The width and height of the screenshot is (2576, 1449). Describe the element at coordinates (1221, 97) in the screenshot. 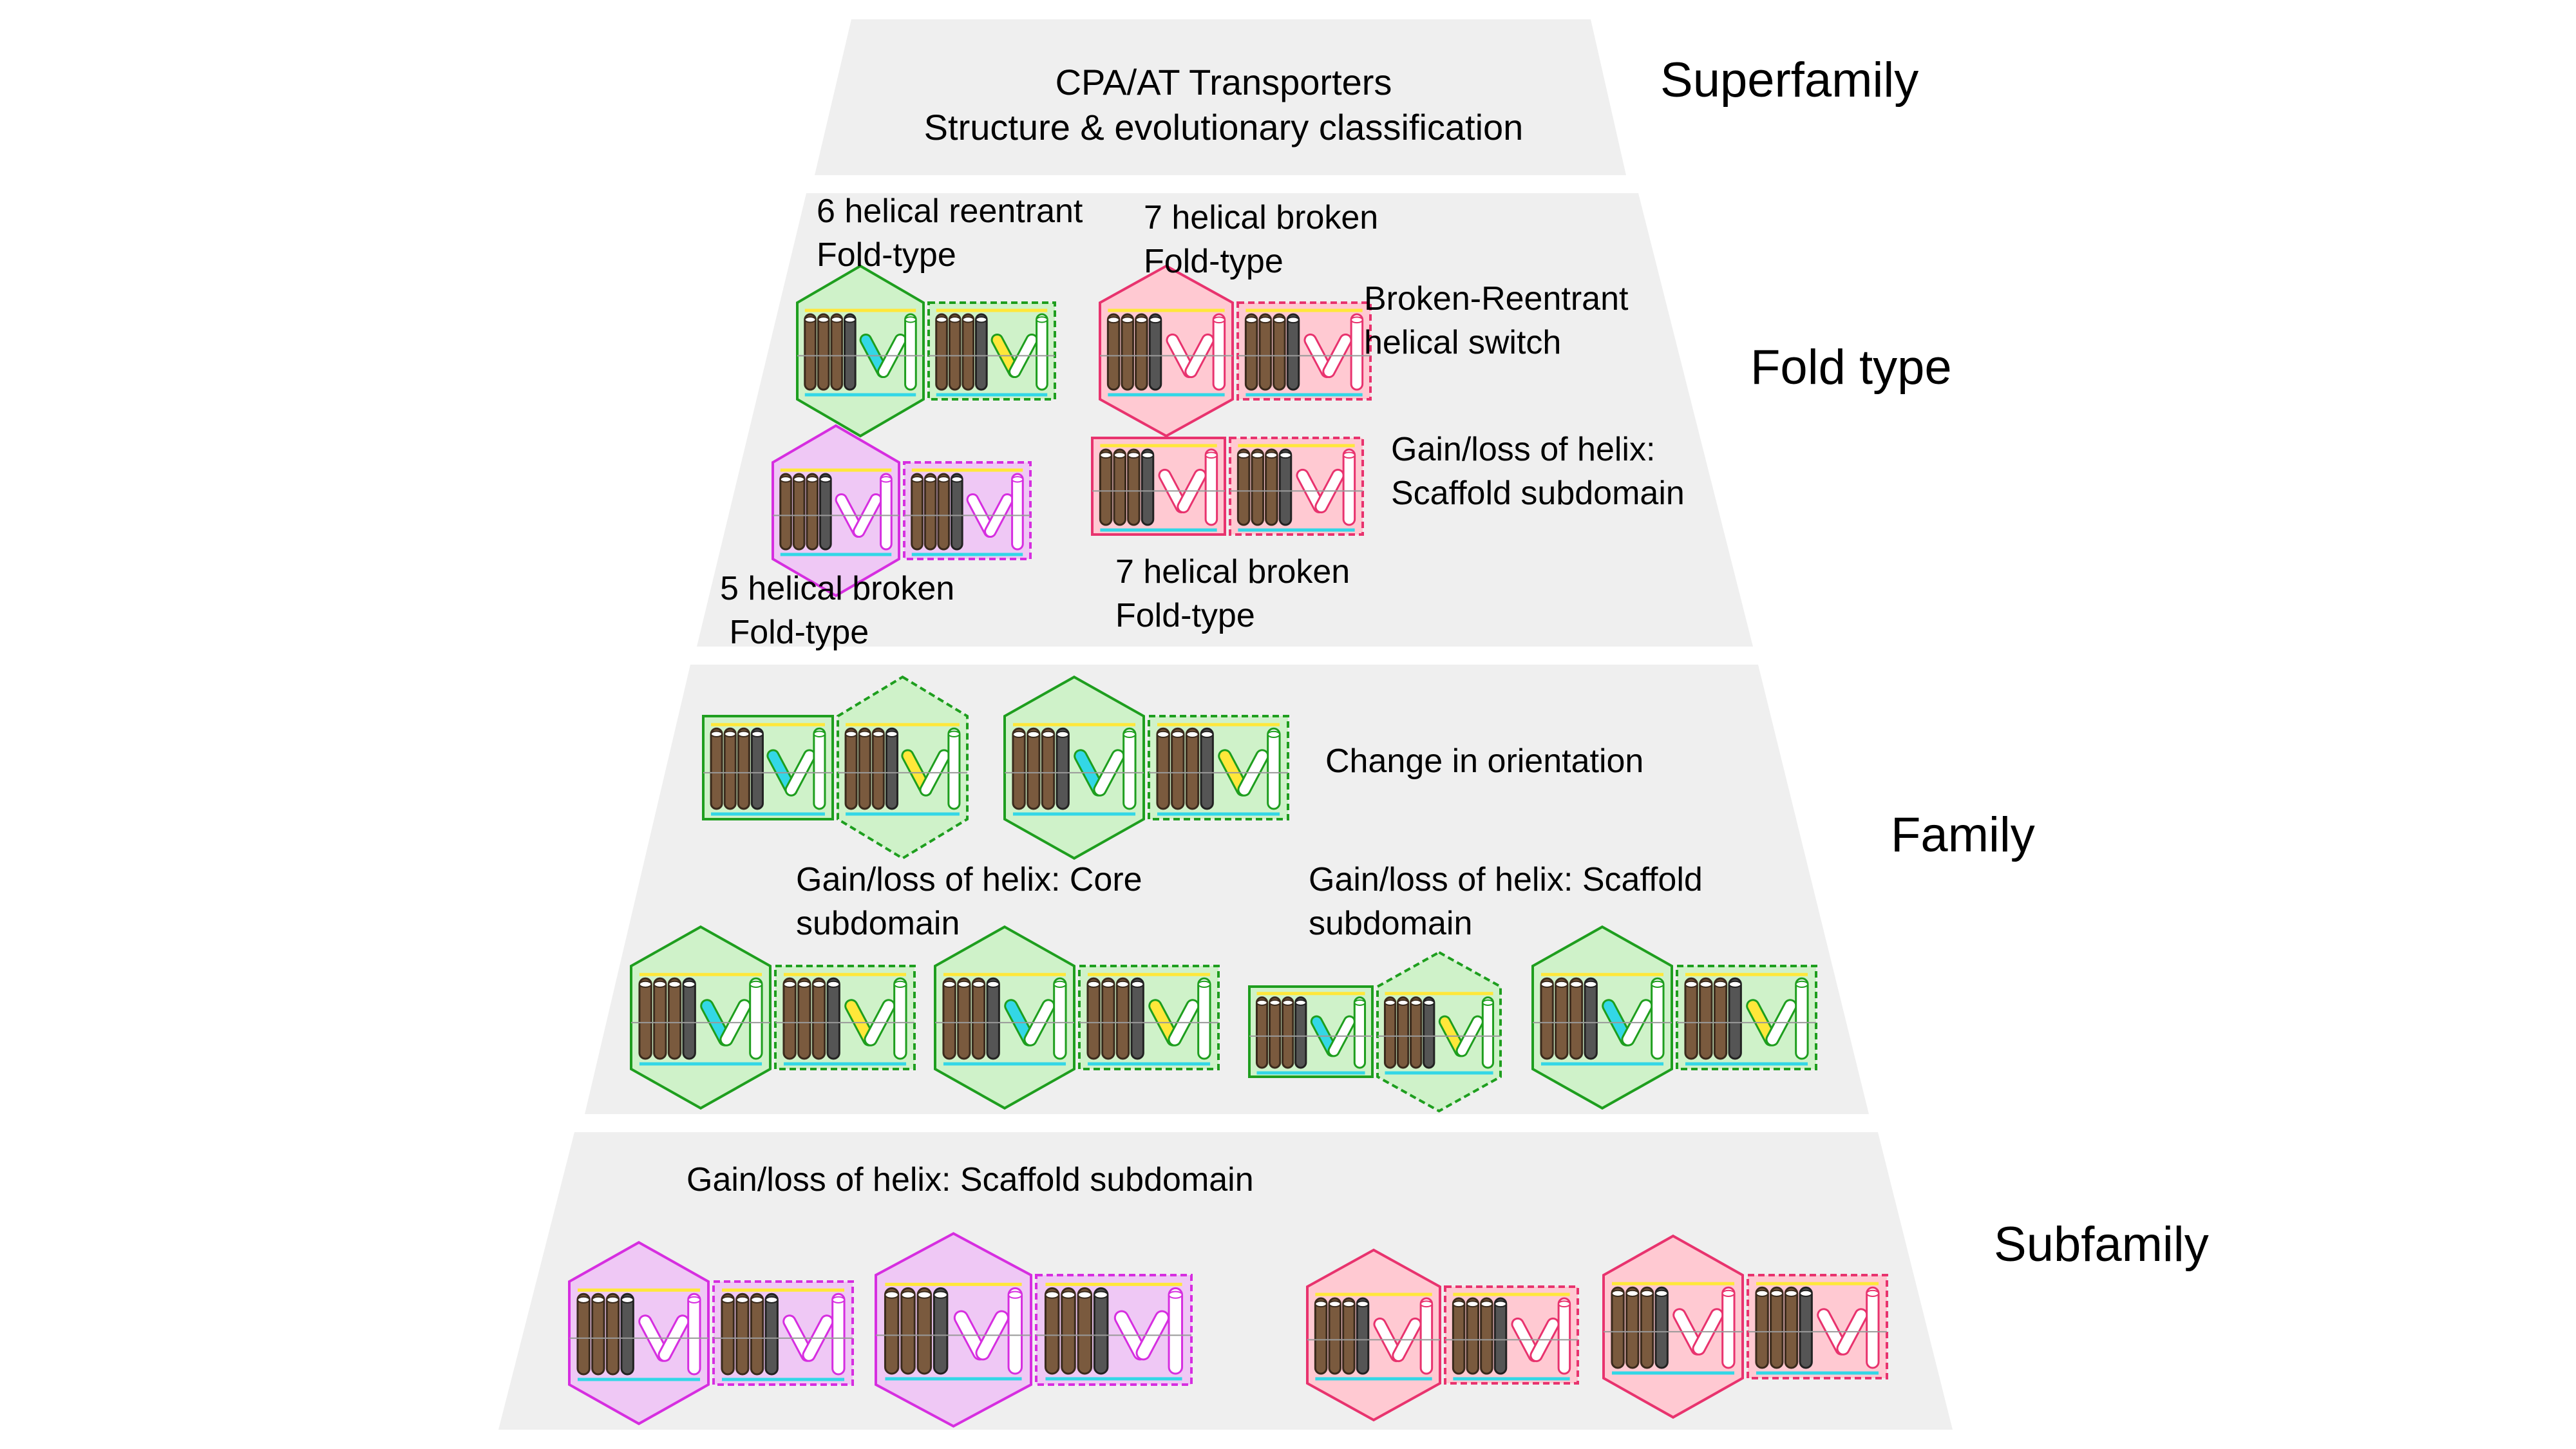

I see `tier-superfamily` at that location.